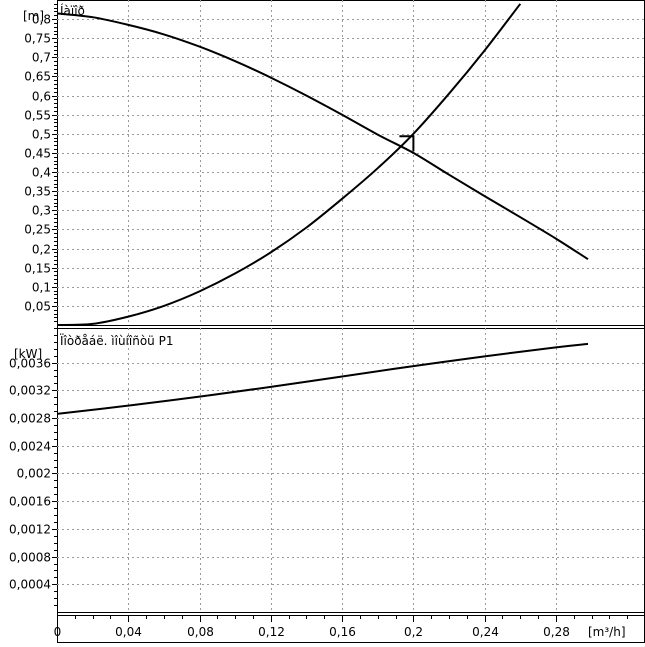  Describe the element at coordinates (41, 250) in the screenshot. I see `head-y-tick-label: 0,2` at that location.